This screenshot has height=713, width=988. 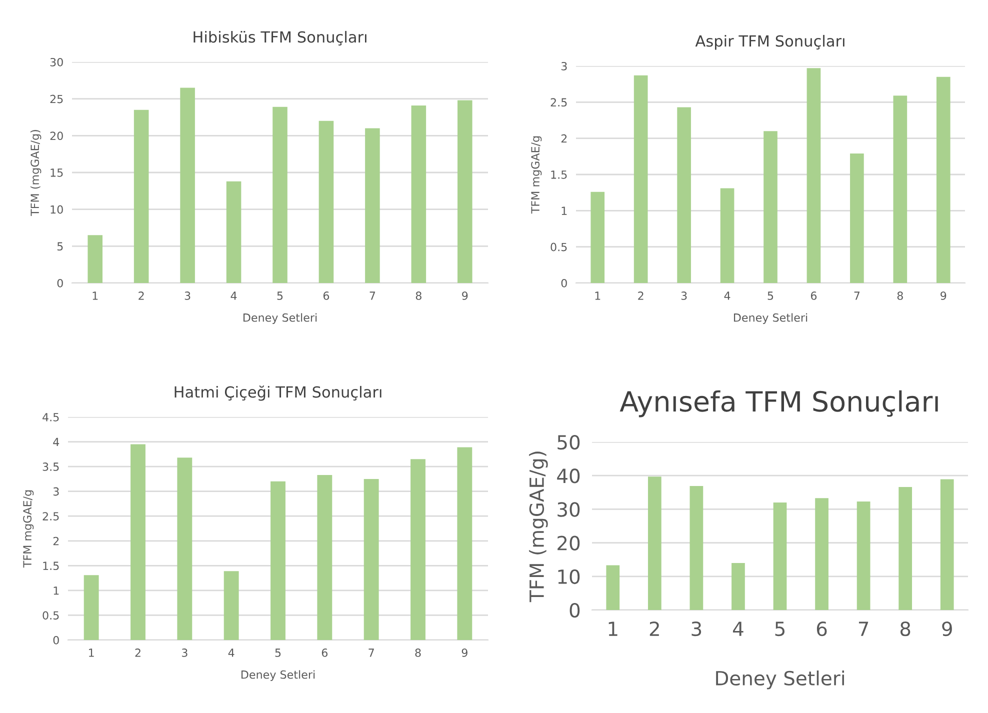 I want to click on chart-title: Aynısefa TFM Sonuçları, so click(x=779, y=404).